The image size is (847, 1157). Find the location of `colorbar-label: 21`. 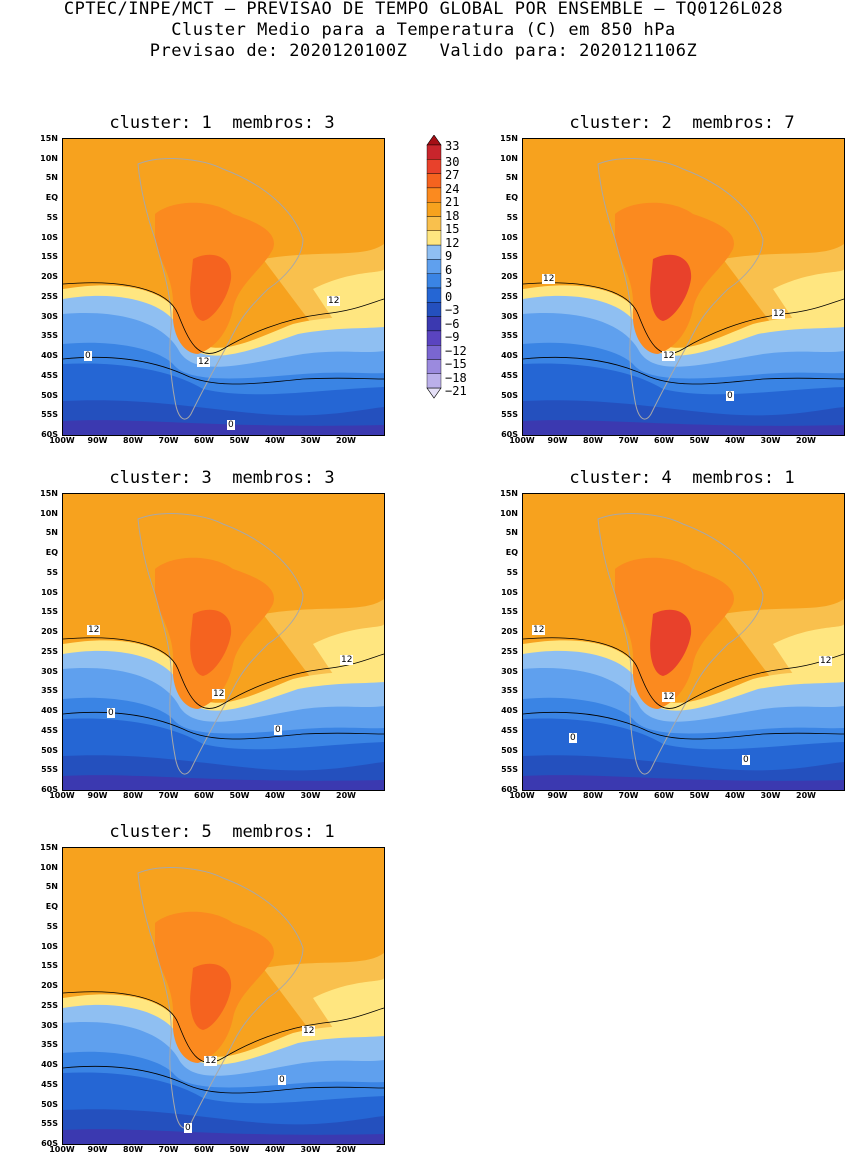

colorbar-label: 21 is located at coordinates (452, 202).